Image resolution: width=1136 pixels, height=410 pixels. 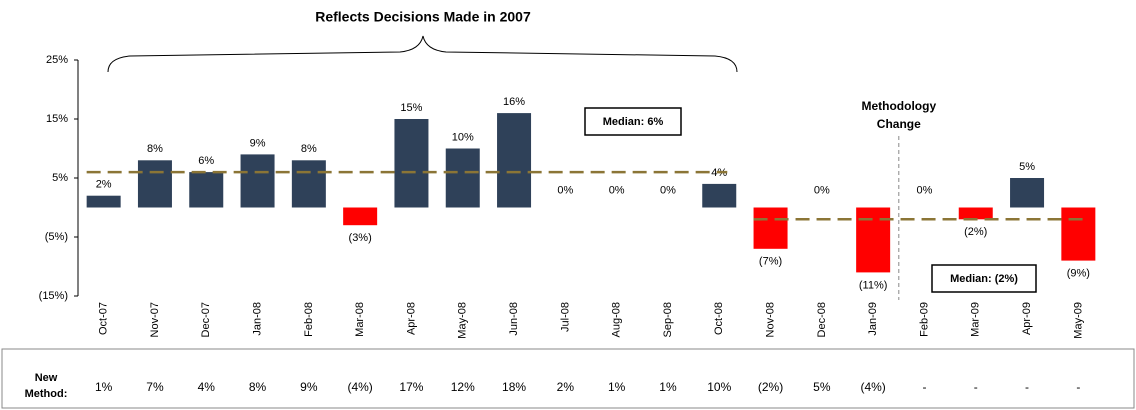 I want to click on x-tick-label: Apr-09, so click(x=1027, y=318).